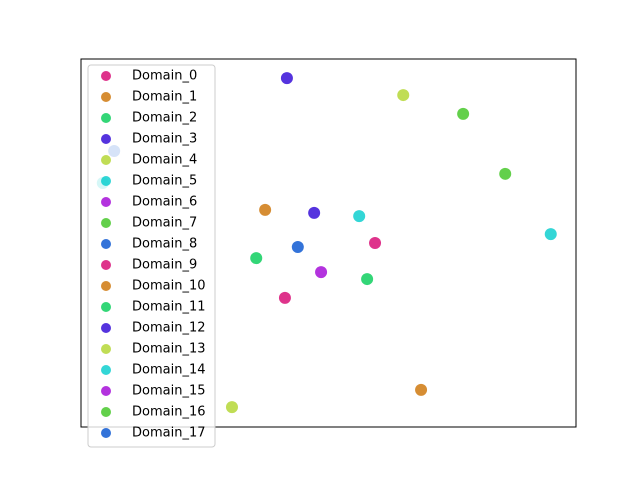  Describe the element at coordinates (169, 370) in the screenshot. I see `legend-label: Domain_14` at that location.